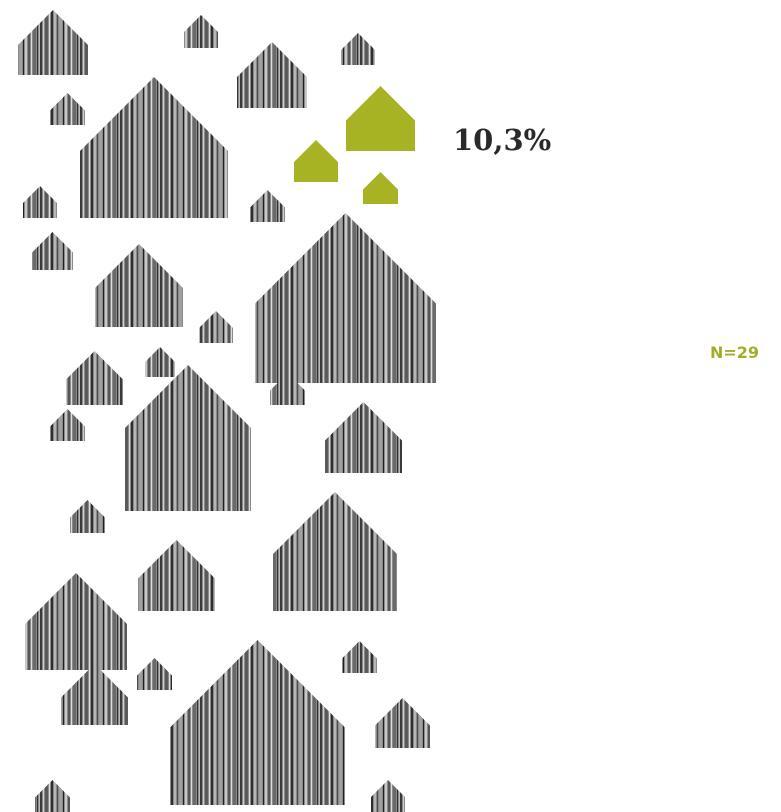  I want to click on highlight-percentage: 10,3%, so click(502, 140).